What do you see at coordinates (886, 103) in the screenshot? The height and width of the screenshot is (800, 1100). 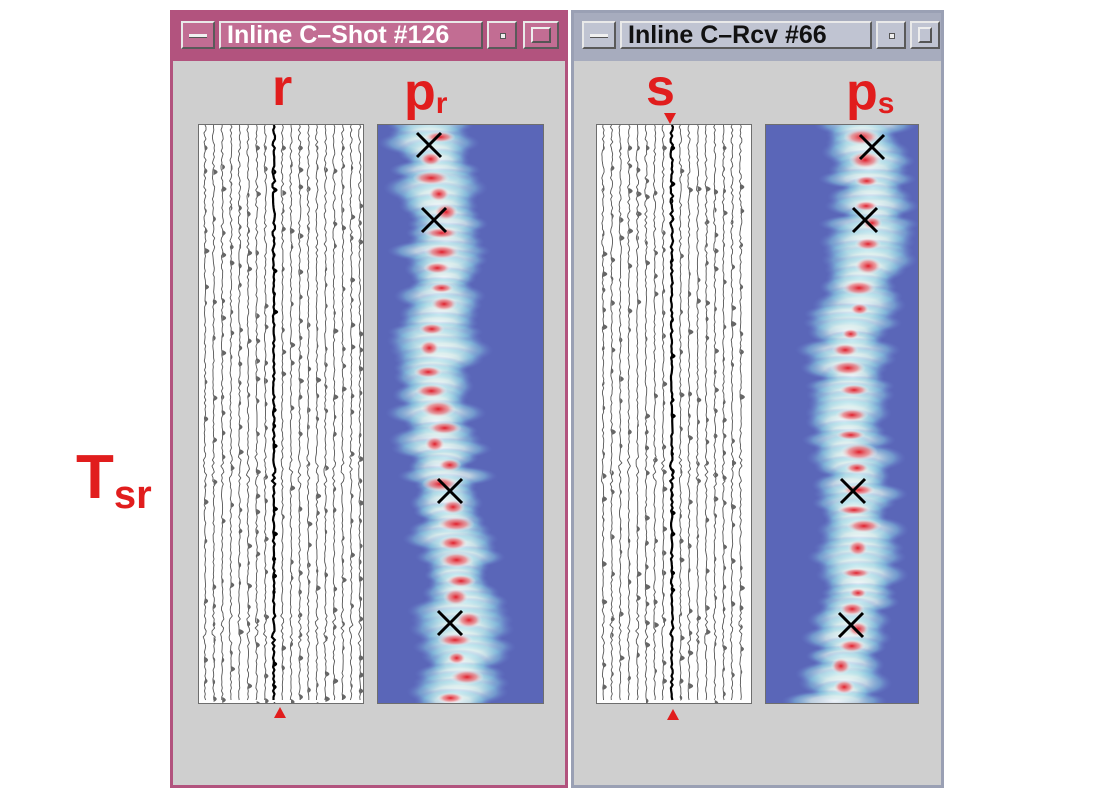 I see `rcv-spectrum-label-sub: s` at bounding box center [886, 103].